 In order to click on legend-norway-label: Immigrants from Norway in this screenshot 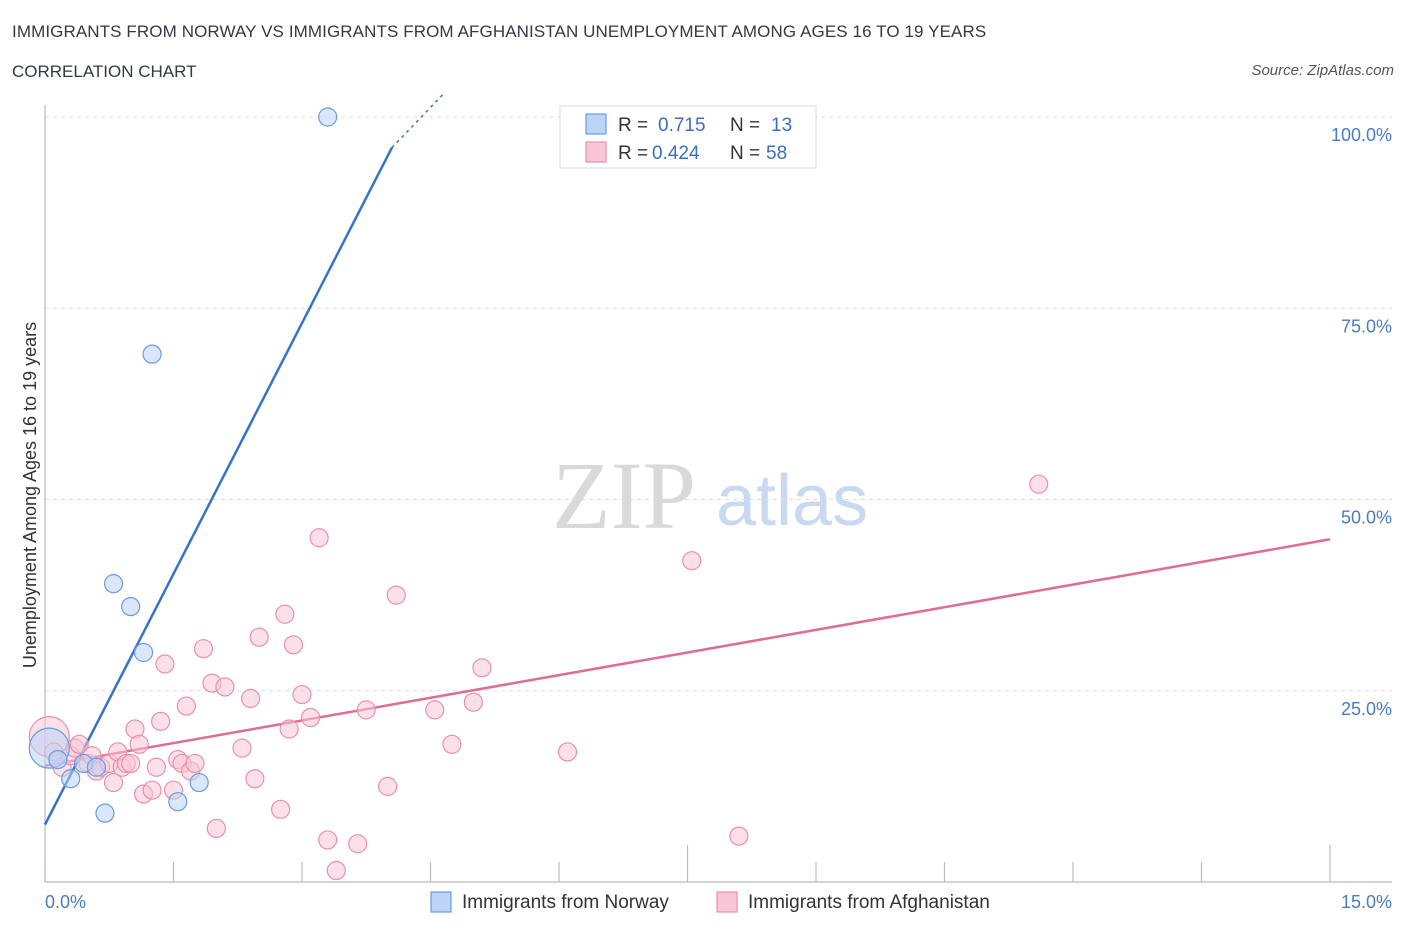, I will do `click(565, 902)`.